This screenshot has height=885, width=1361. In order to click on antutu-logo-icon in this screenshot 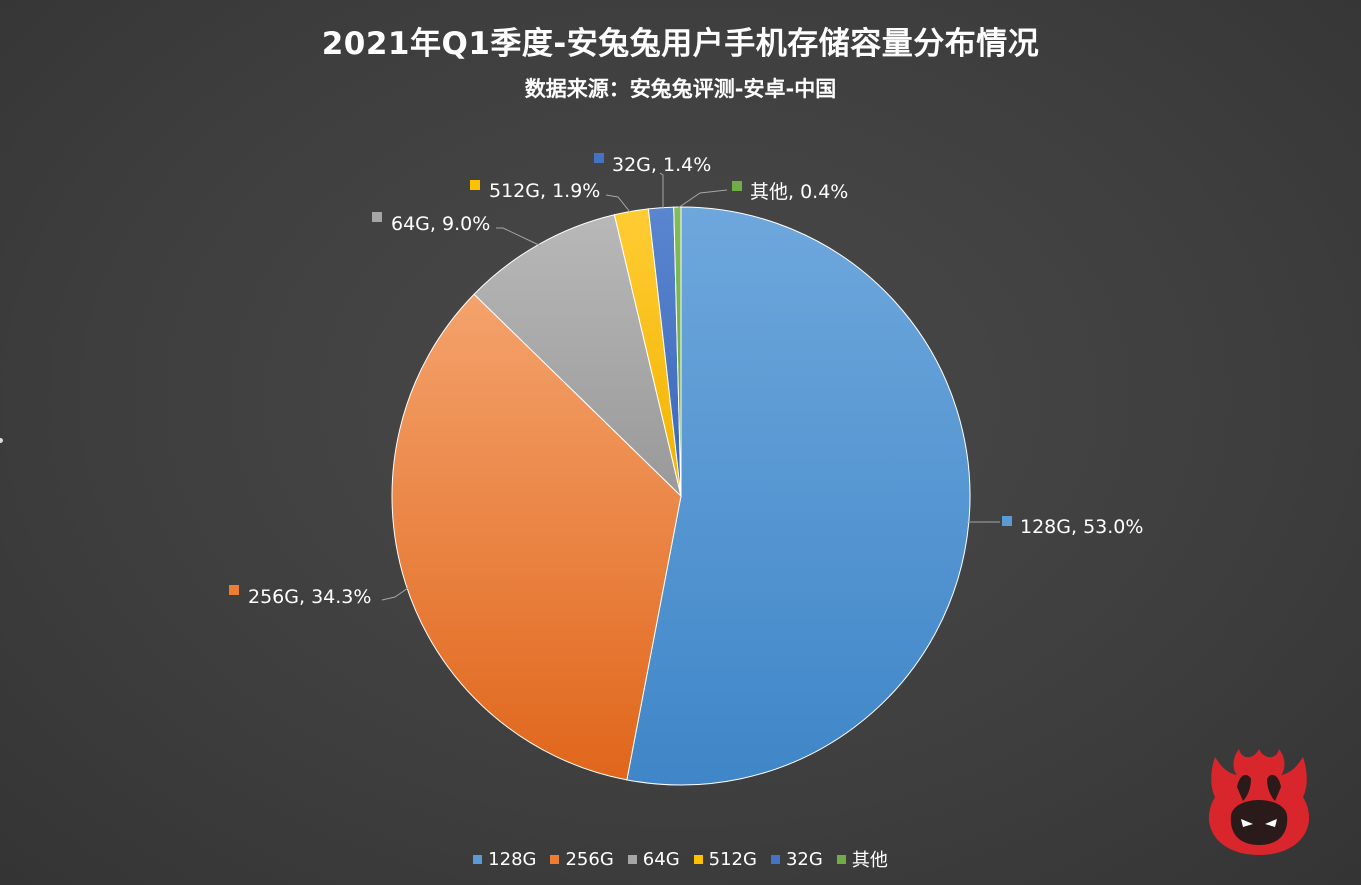, I will do `click(1259, 802)`.